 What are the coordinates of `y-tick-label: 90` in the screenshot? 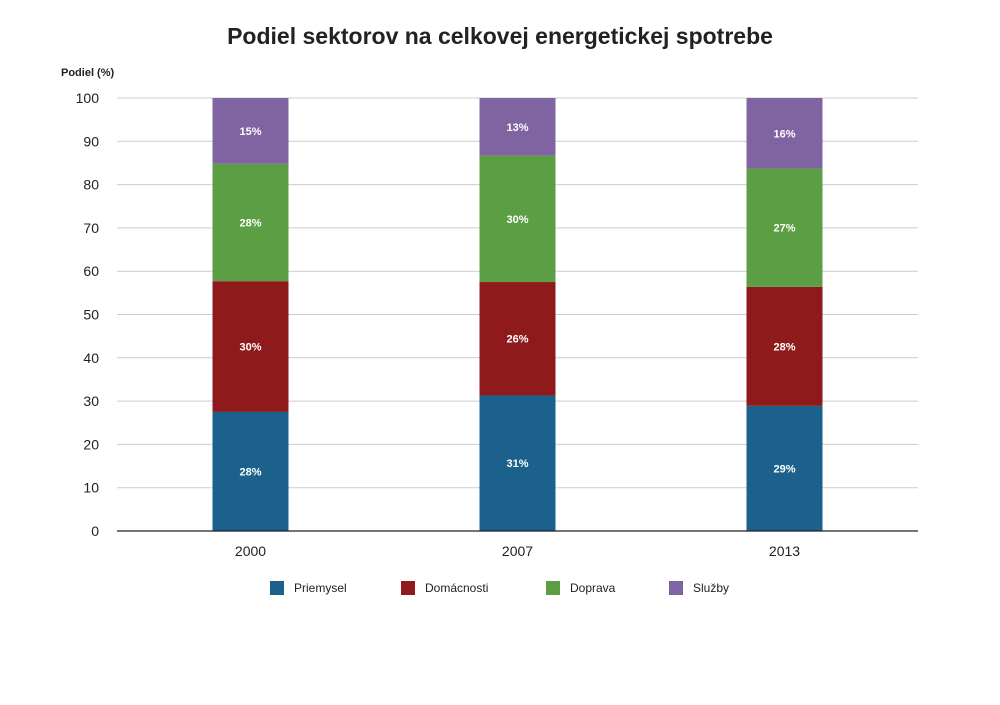 It's located at (91, 141).